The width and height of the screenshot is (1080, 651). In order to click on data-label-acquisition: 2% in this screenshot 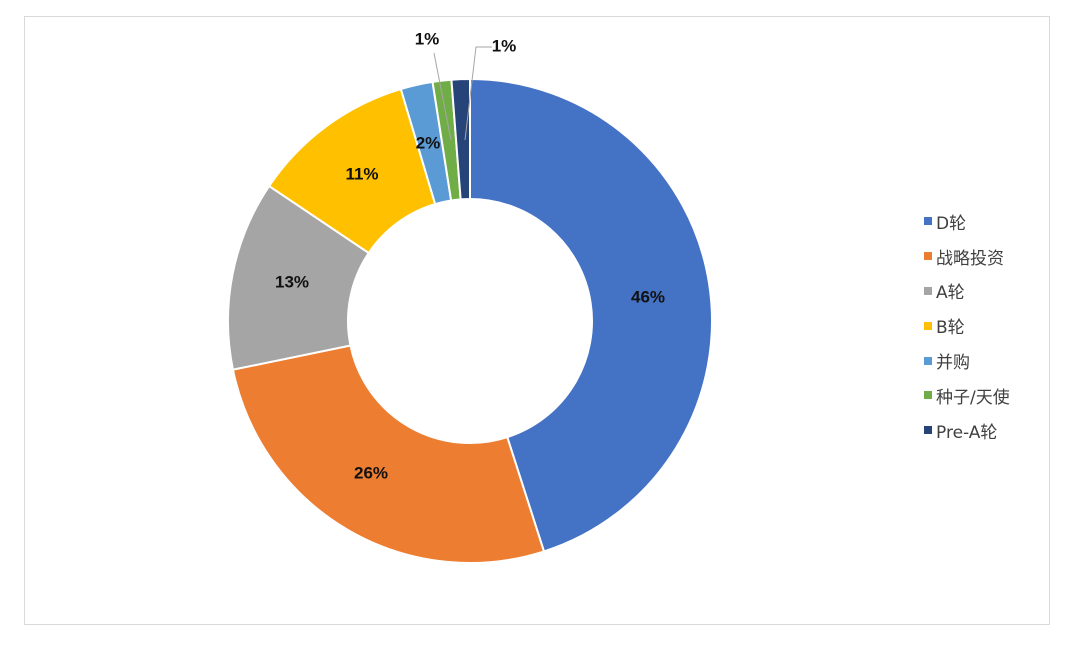, I will do `click(428, 142)`.